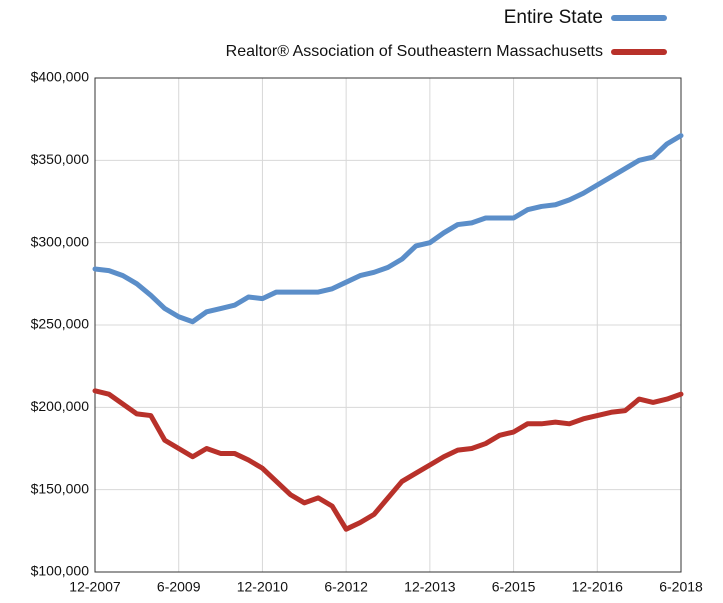 The width and height of the screenshot is (723, 603). I want to click on x-tick-label: 12-2016, so click(598, 587).